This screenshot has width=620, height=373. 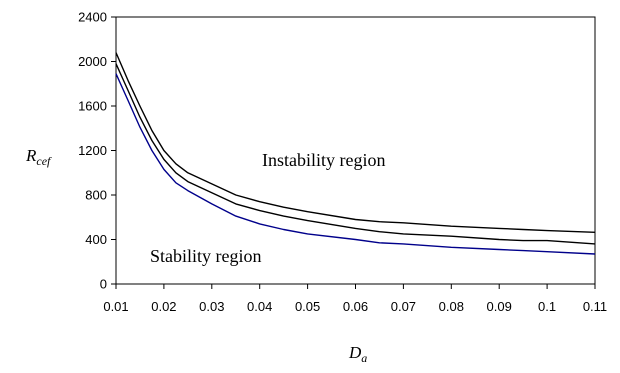 I want to click on x-tick-label: 0.03, so click(x=211, y=306).